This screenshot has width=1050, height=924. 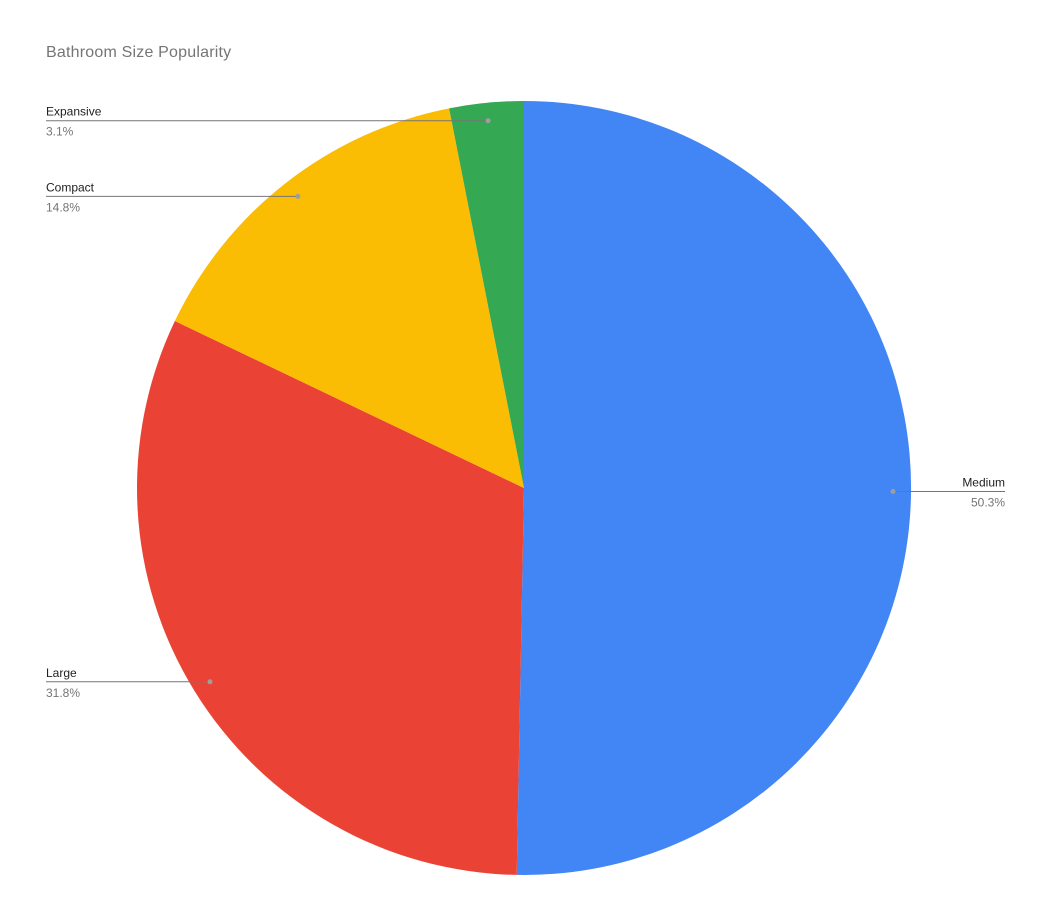 I want to click on slice-percent: 31.8%, so click(x=63, y=693).